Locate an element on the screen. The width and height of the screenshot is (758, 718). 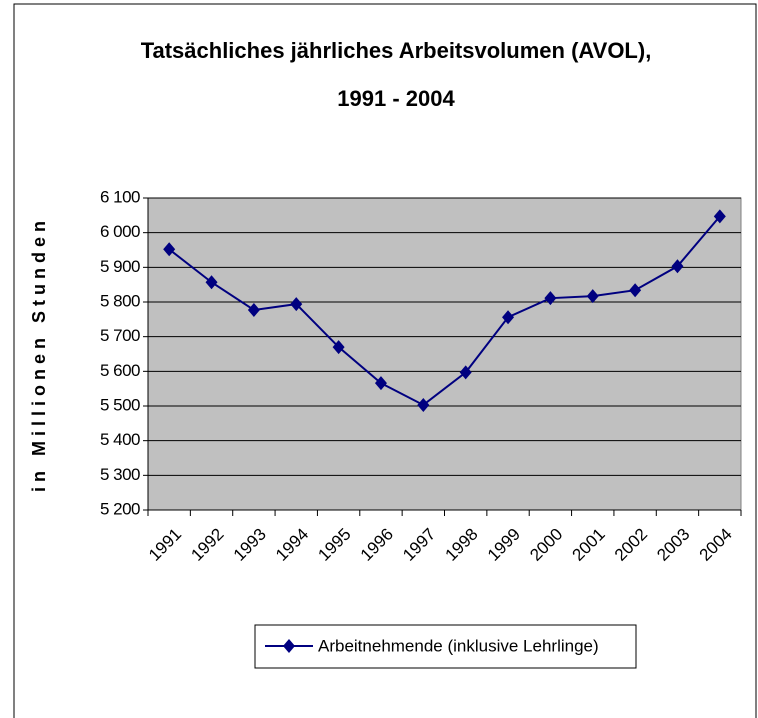
y-tick-label: 5 900 is located at coordinates (120, 266).